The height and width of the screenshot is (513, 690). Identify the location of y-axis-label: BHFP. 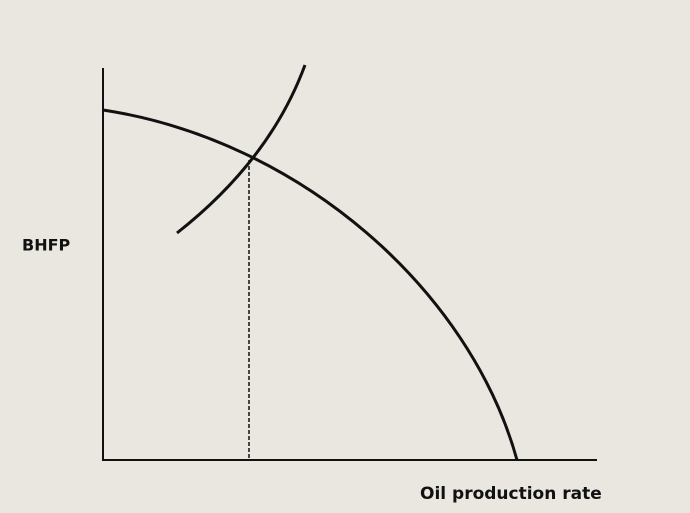
(46, 245).